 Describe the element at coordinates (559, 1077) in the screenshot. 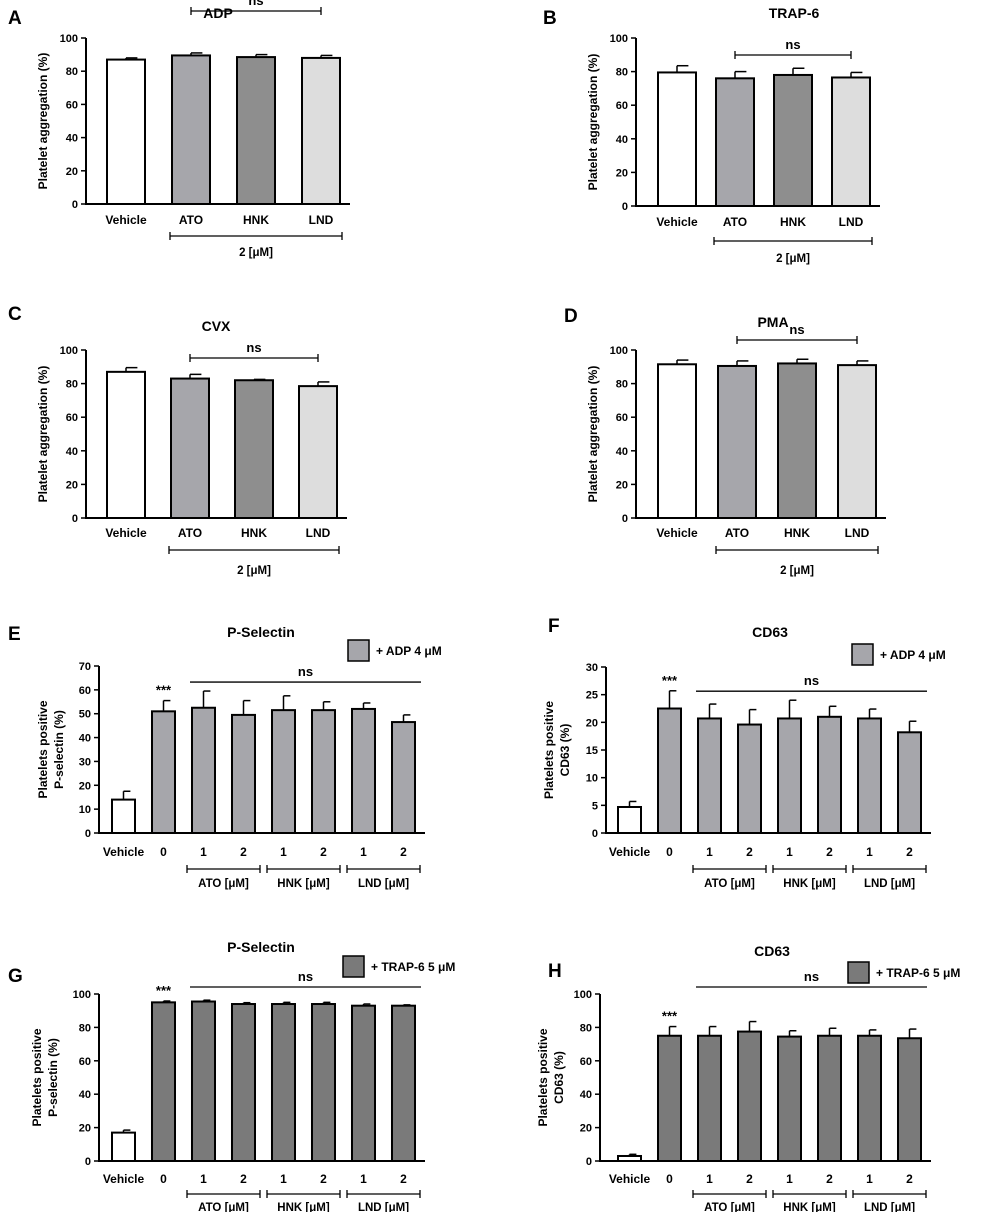

I see `y-axis-label: CD63 (%)` at that location.